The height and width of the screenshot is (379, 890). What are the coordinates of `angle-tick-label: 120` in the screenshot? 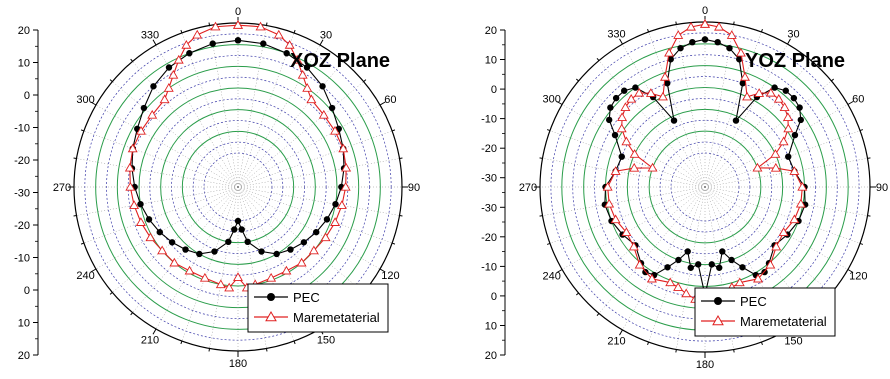 It's located at (858, 277).